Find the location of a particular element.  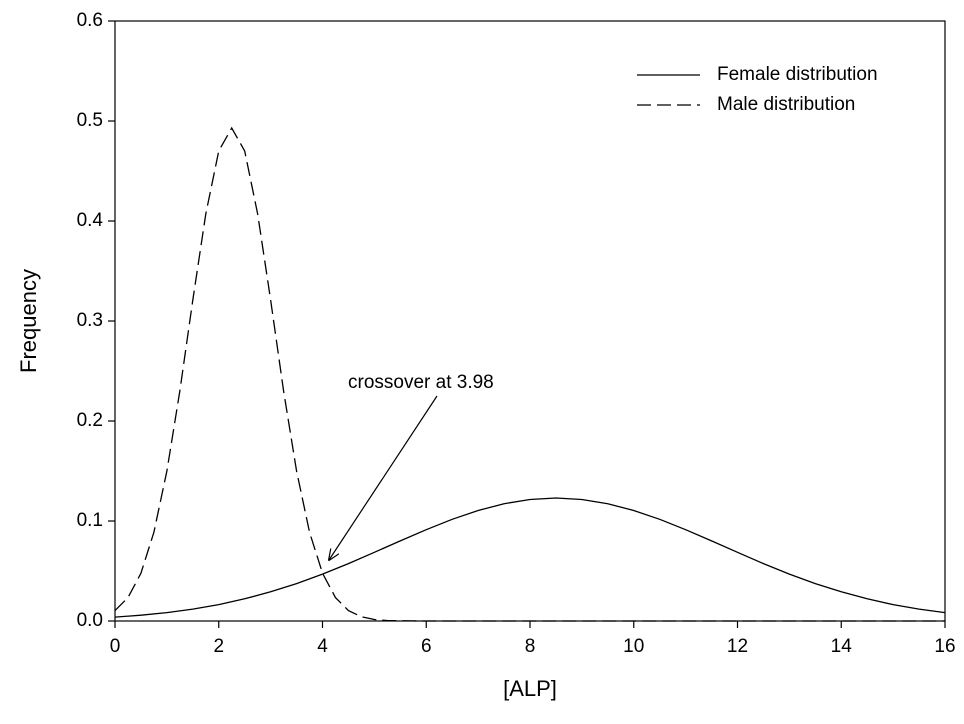

y-tick-label: 0.4 is located at coordinates (90, 220).